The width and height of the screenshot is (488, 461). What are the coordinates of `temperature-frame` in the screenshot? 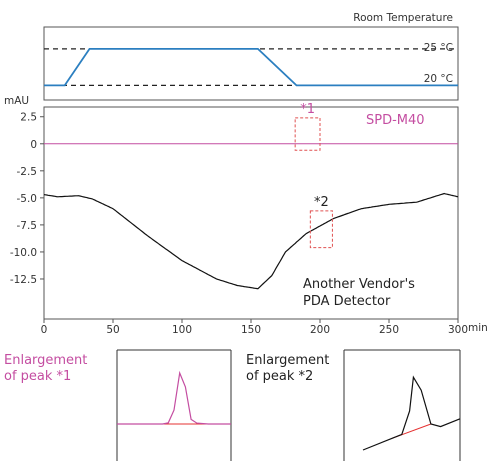 It's located at (251, 63).